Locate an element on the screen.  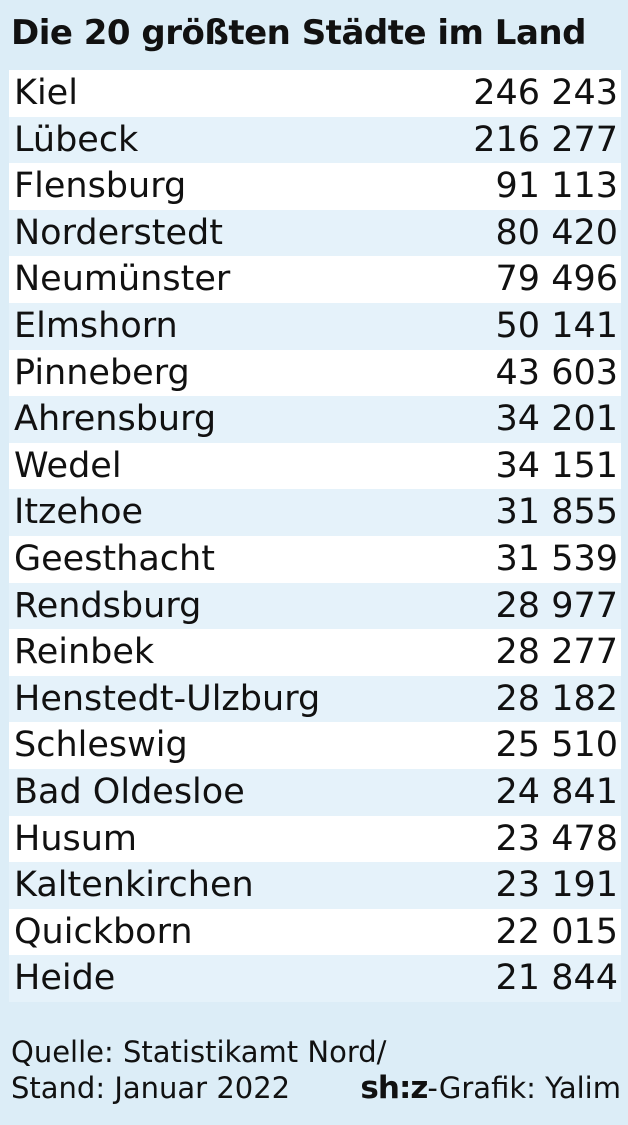
shz-logo: sh:z is located at coordinates (394, 1088).